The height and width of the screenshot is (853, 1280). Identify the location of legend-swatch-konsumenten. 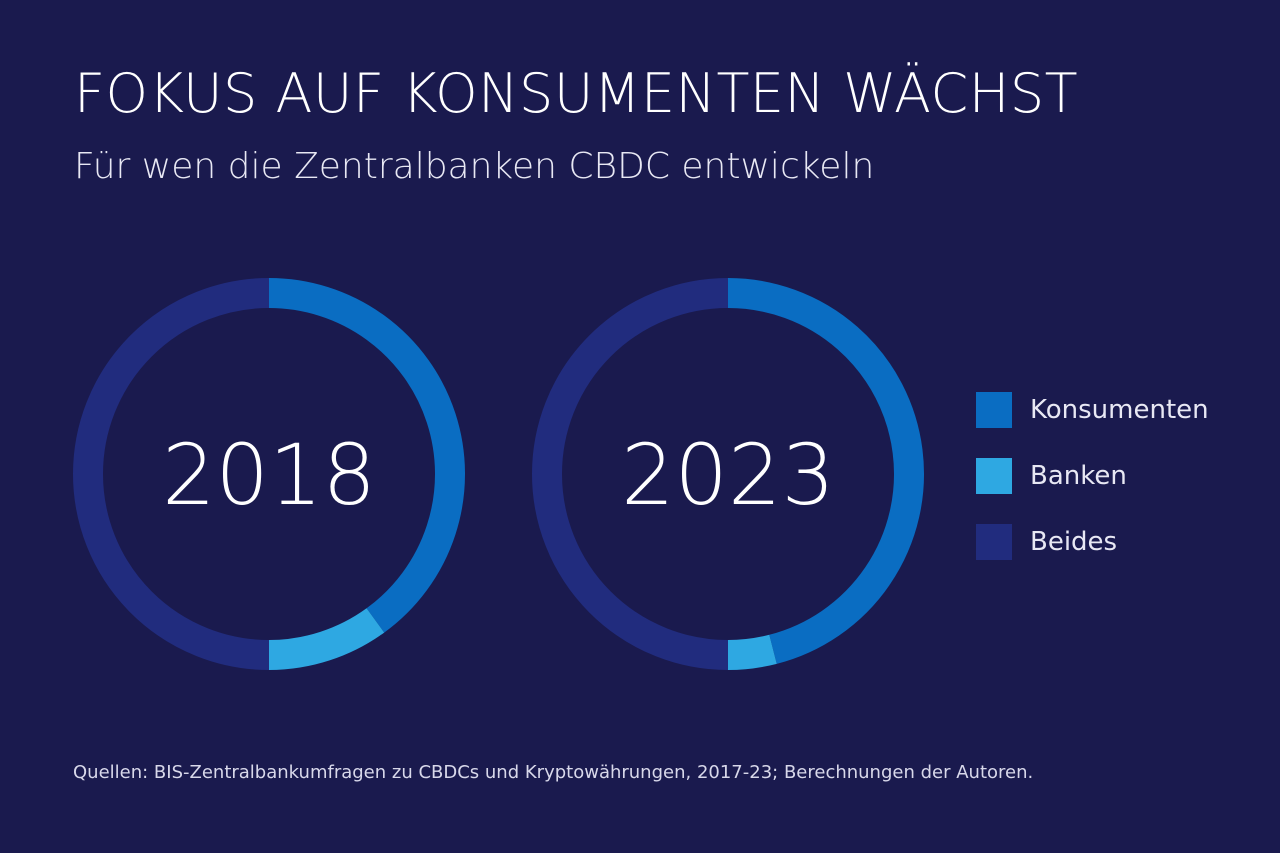
(994, 410).